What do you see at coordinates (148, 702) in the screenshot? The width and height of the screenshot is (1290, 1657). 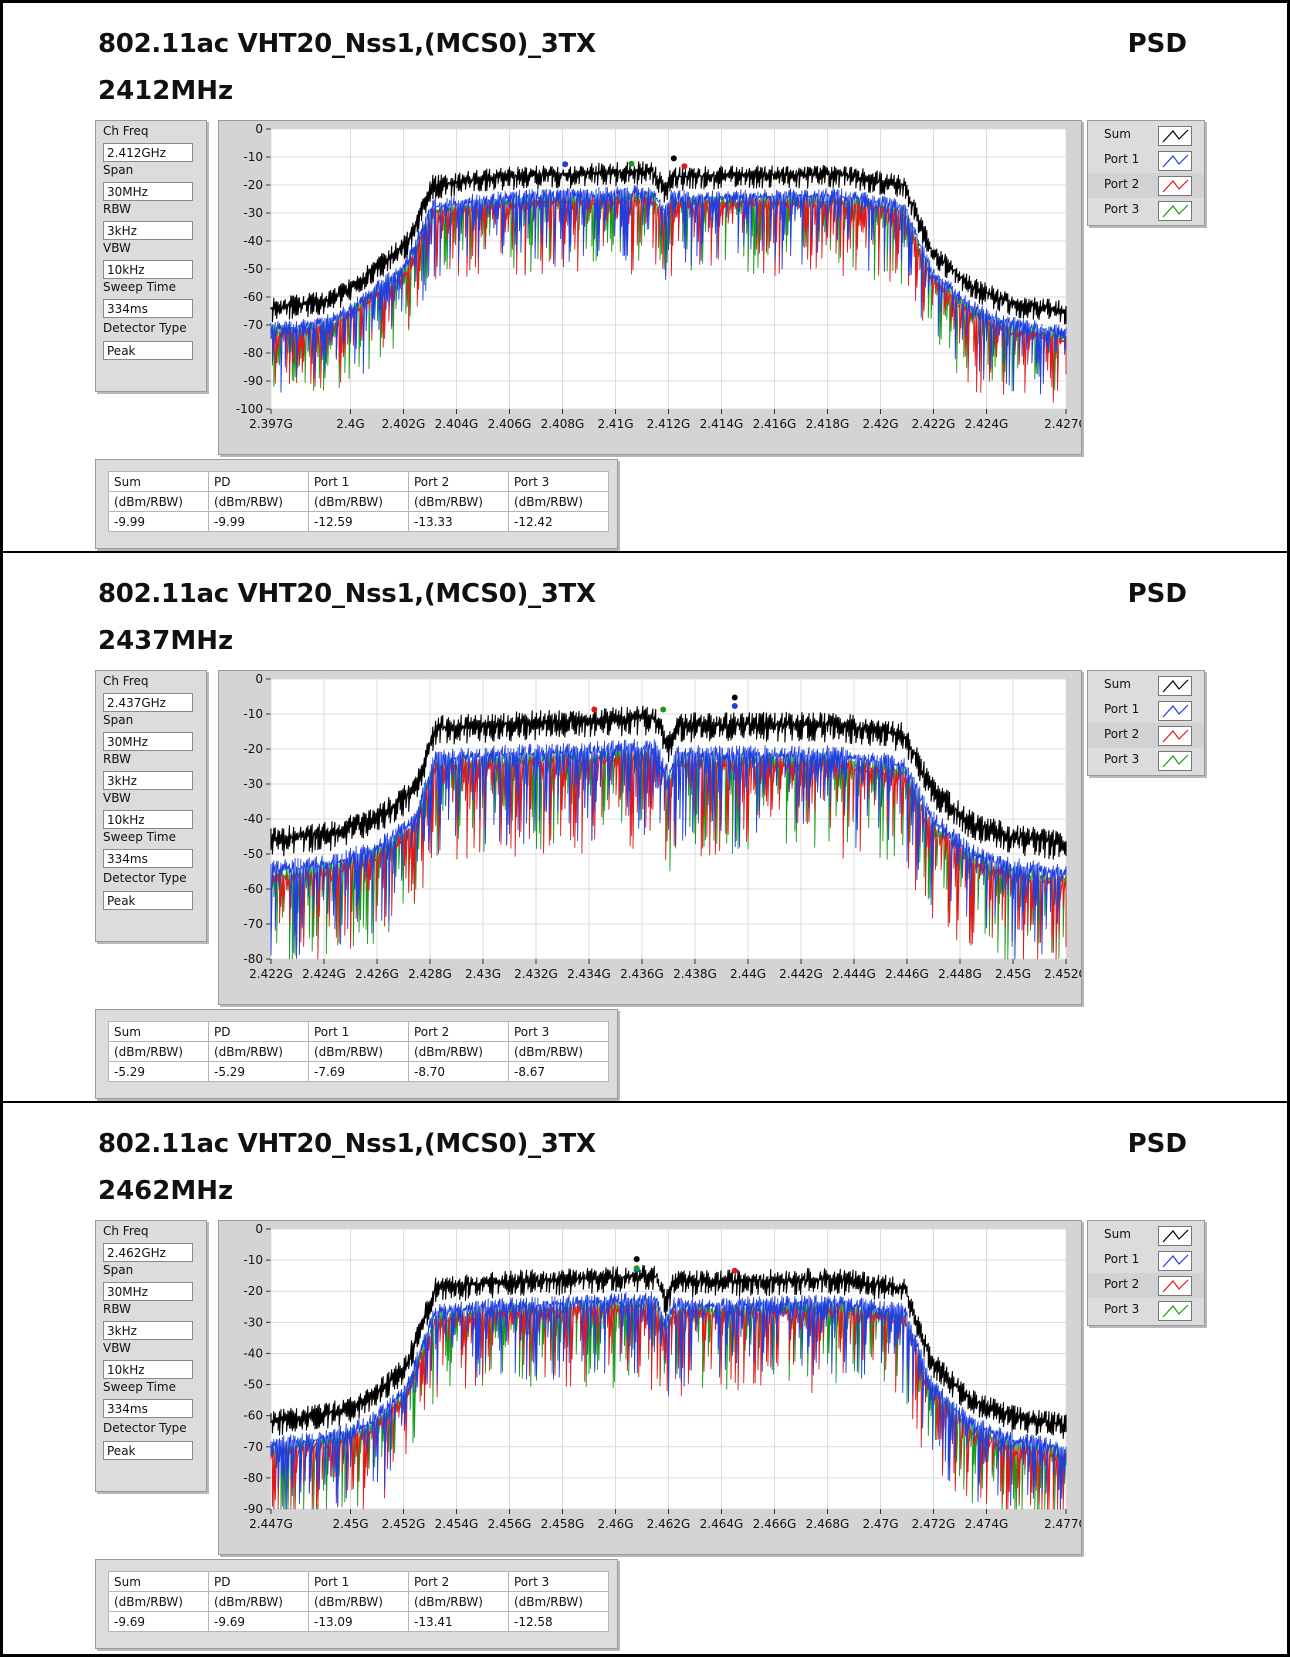 I see `ch-freq-field: 2.437GHz` at bounding box center [148, 702].